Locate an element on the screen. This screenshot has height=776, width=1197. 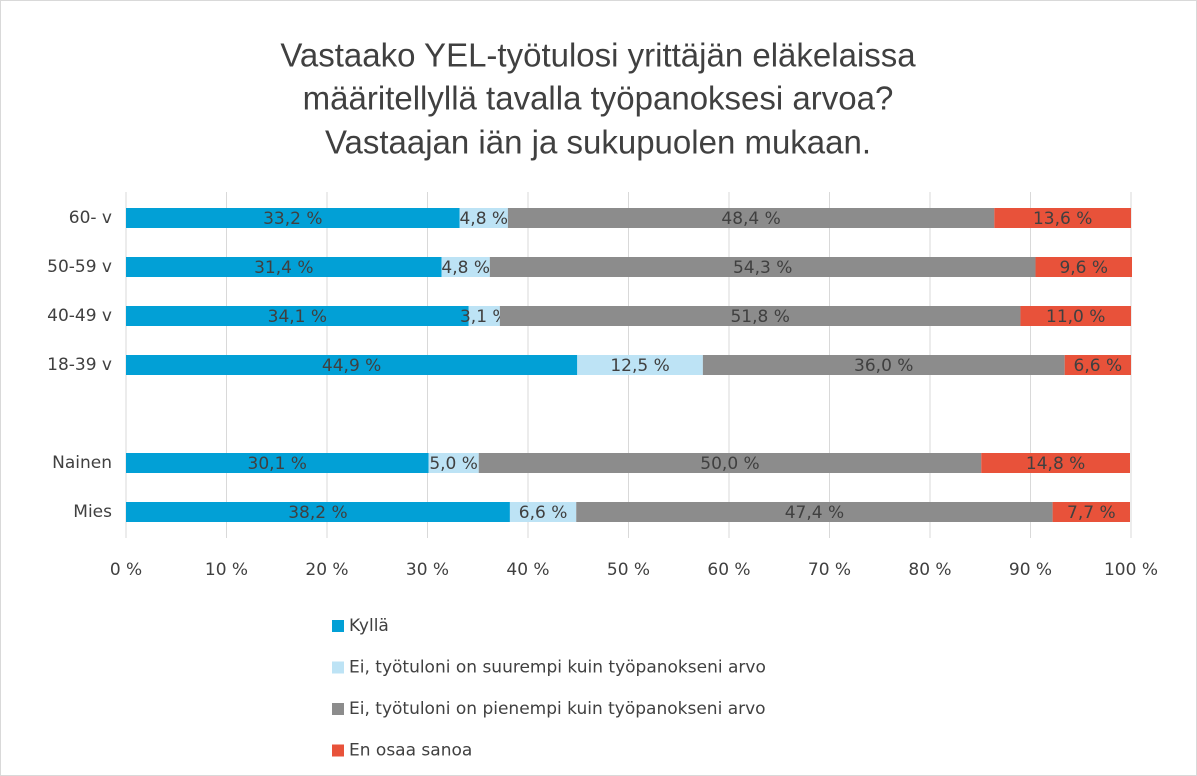
data-label: 38,2 % is located at coordinates (317, 513).